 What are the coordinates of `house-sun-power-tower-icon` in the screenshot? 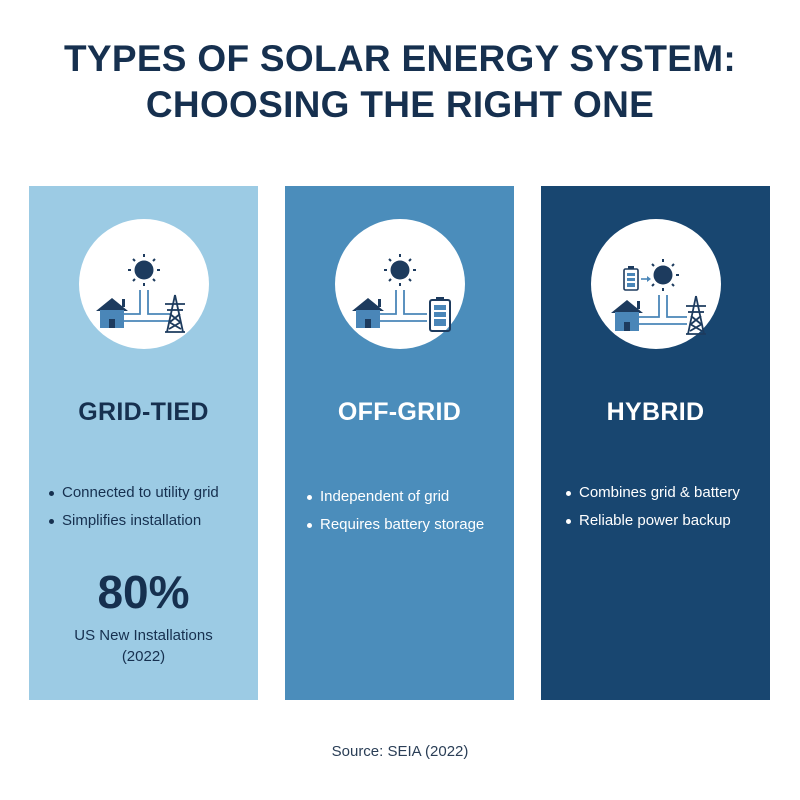 It's located at (140, 293).